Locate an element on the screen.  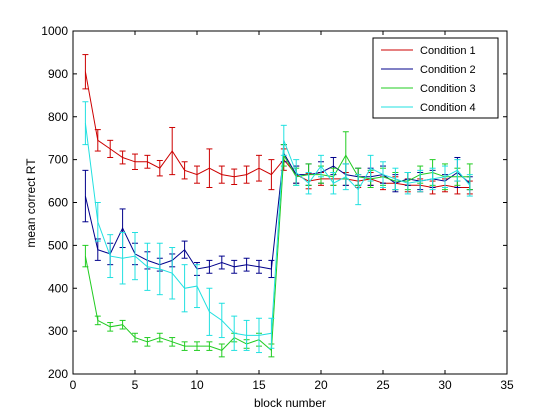
x-tick-label: 15 is located at coordinates (259, 385).